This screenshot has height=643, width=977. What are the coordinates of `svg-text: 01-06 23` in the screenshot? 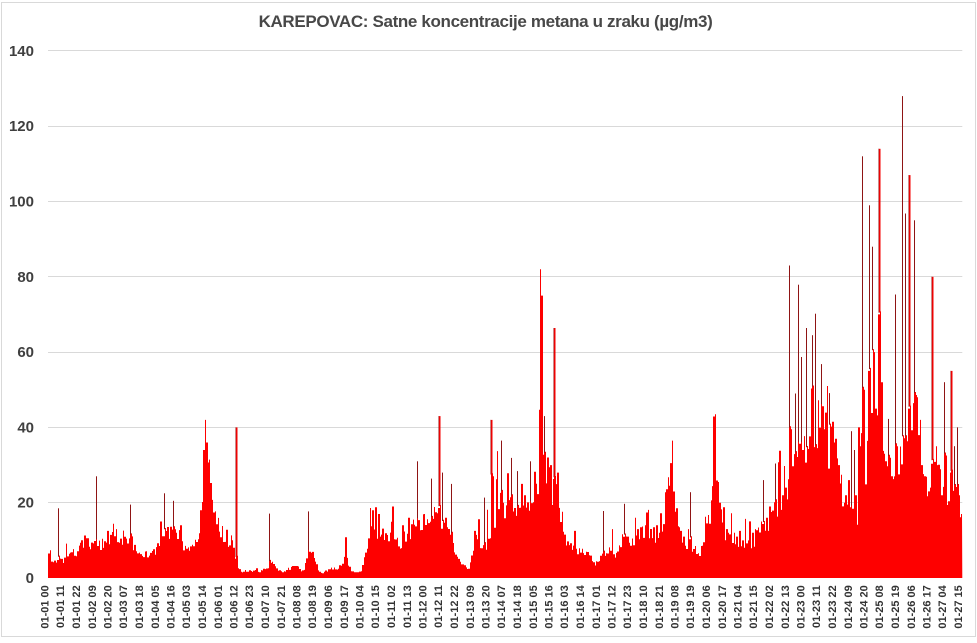 It's located at (250, 606).